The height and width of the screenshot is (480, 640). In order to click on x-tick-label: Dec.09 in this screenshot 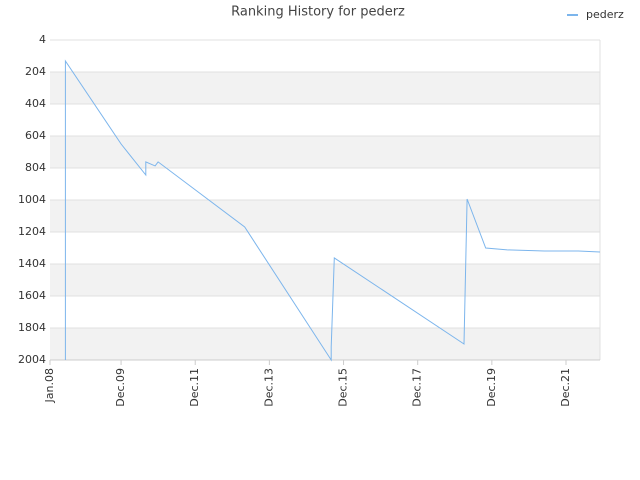, I will do `click(120, 387)`.